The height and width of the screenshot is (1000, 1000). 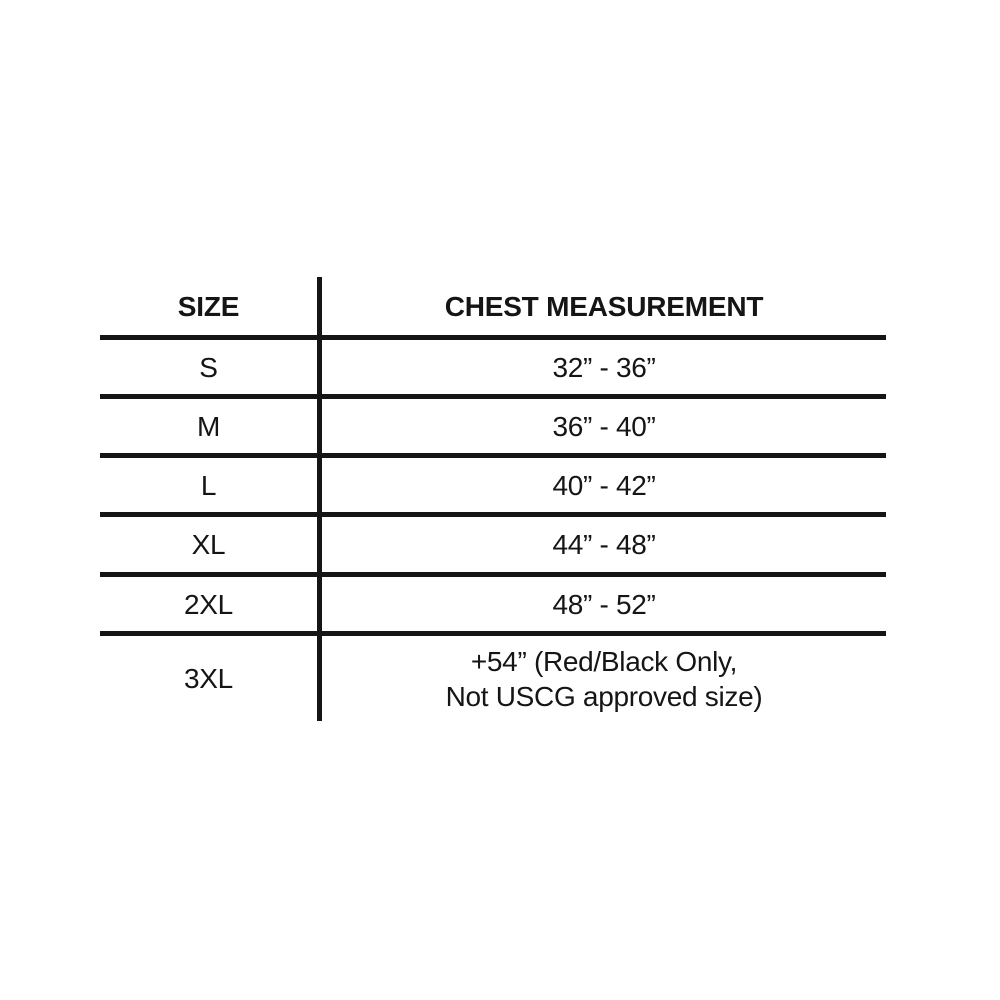 What do you see at coordinates (208, 367) in the screenshot?
I see `size-cell: S` at bounding box center [208, 367].